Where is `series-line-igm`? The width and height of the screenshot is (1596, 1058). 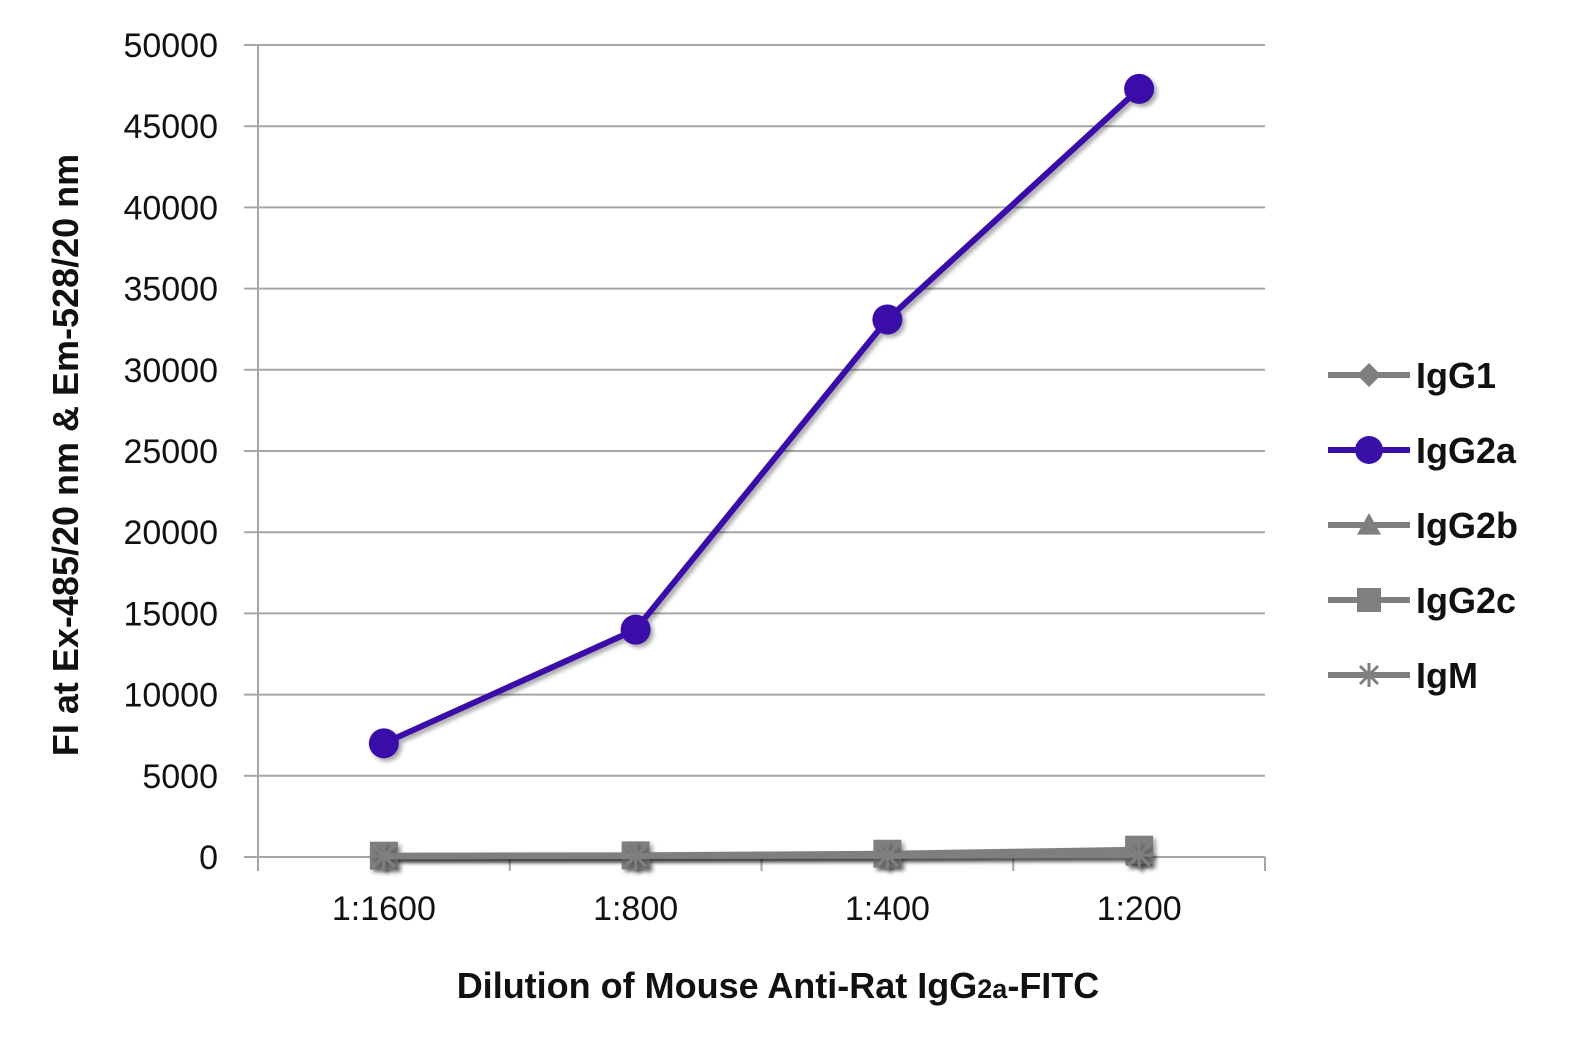 series-line-igm is located at coordinates (761, 856).